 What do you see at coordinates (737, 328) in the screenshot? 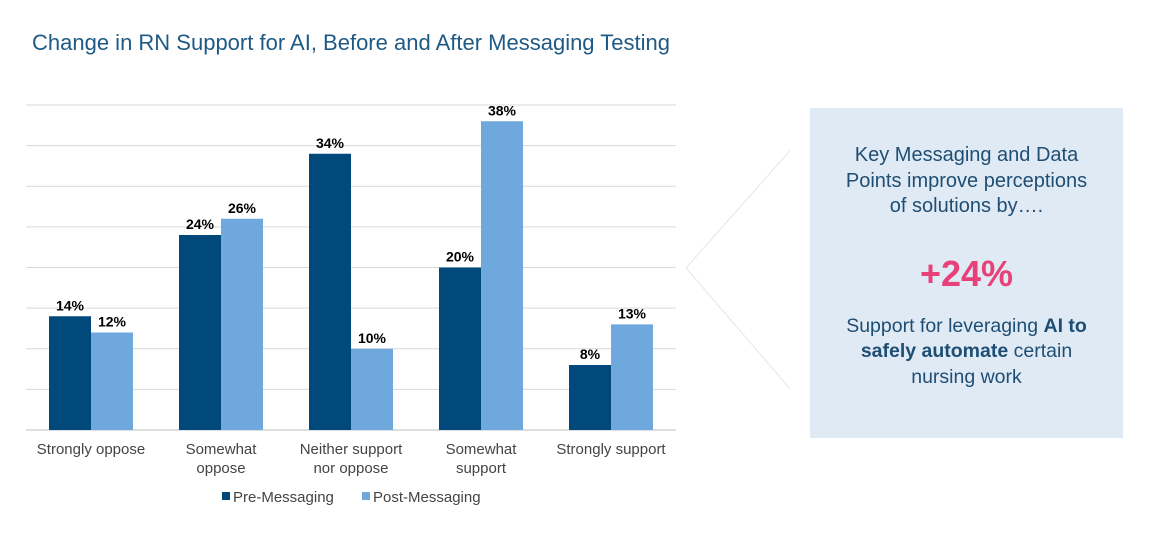
I see `connector-line-bottom` at bounding box center [737, 328].